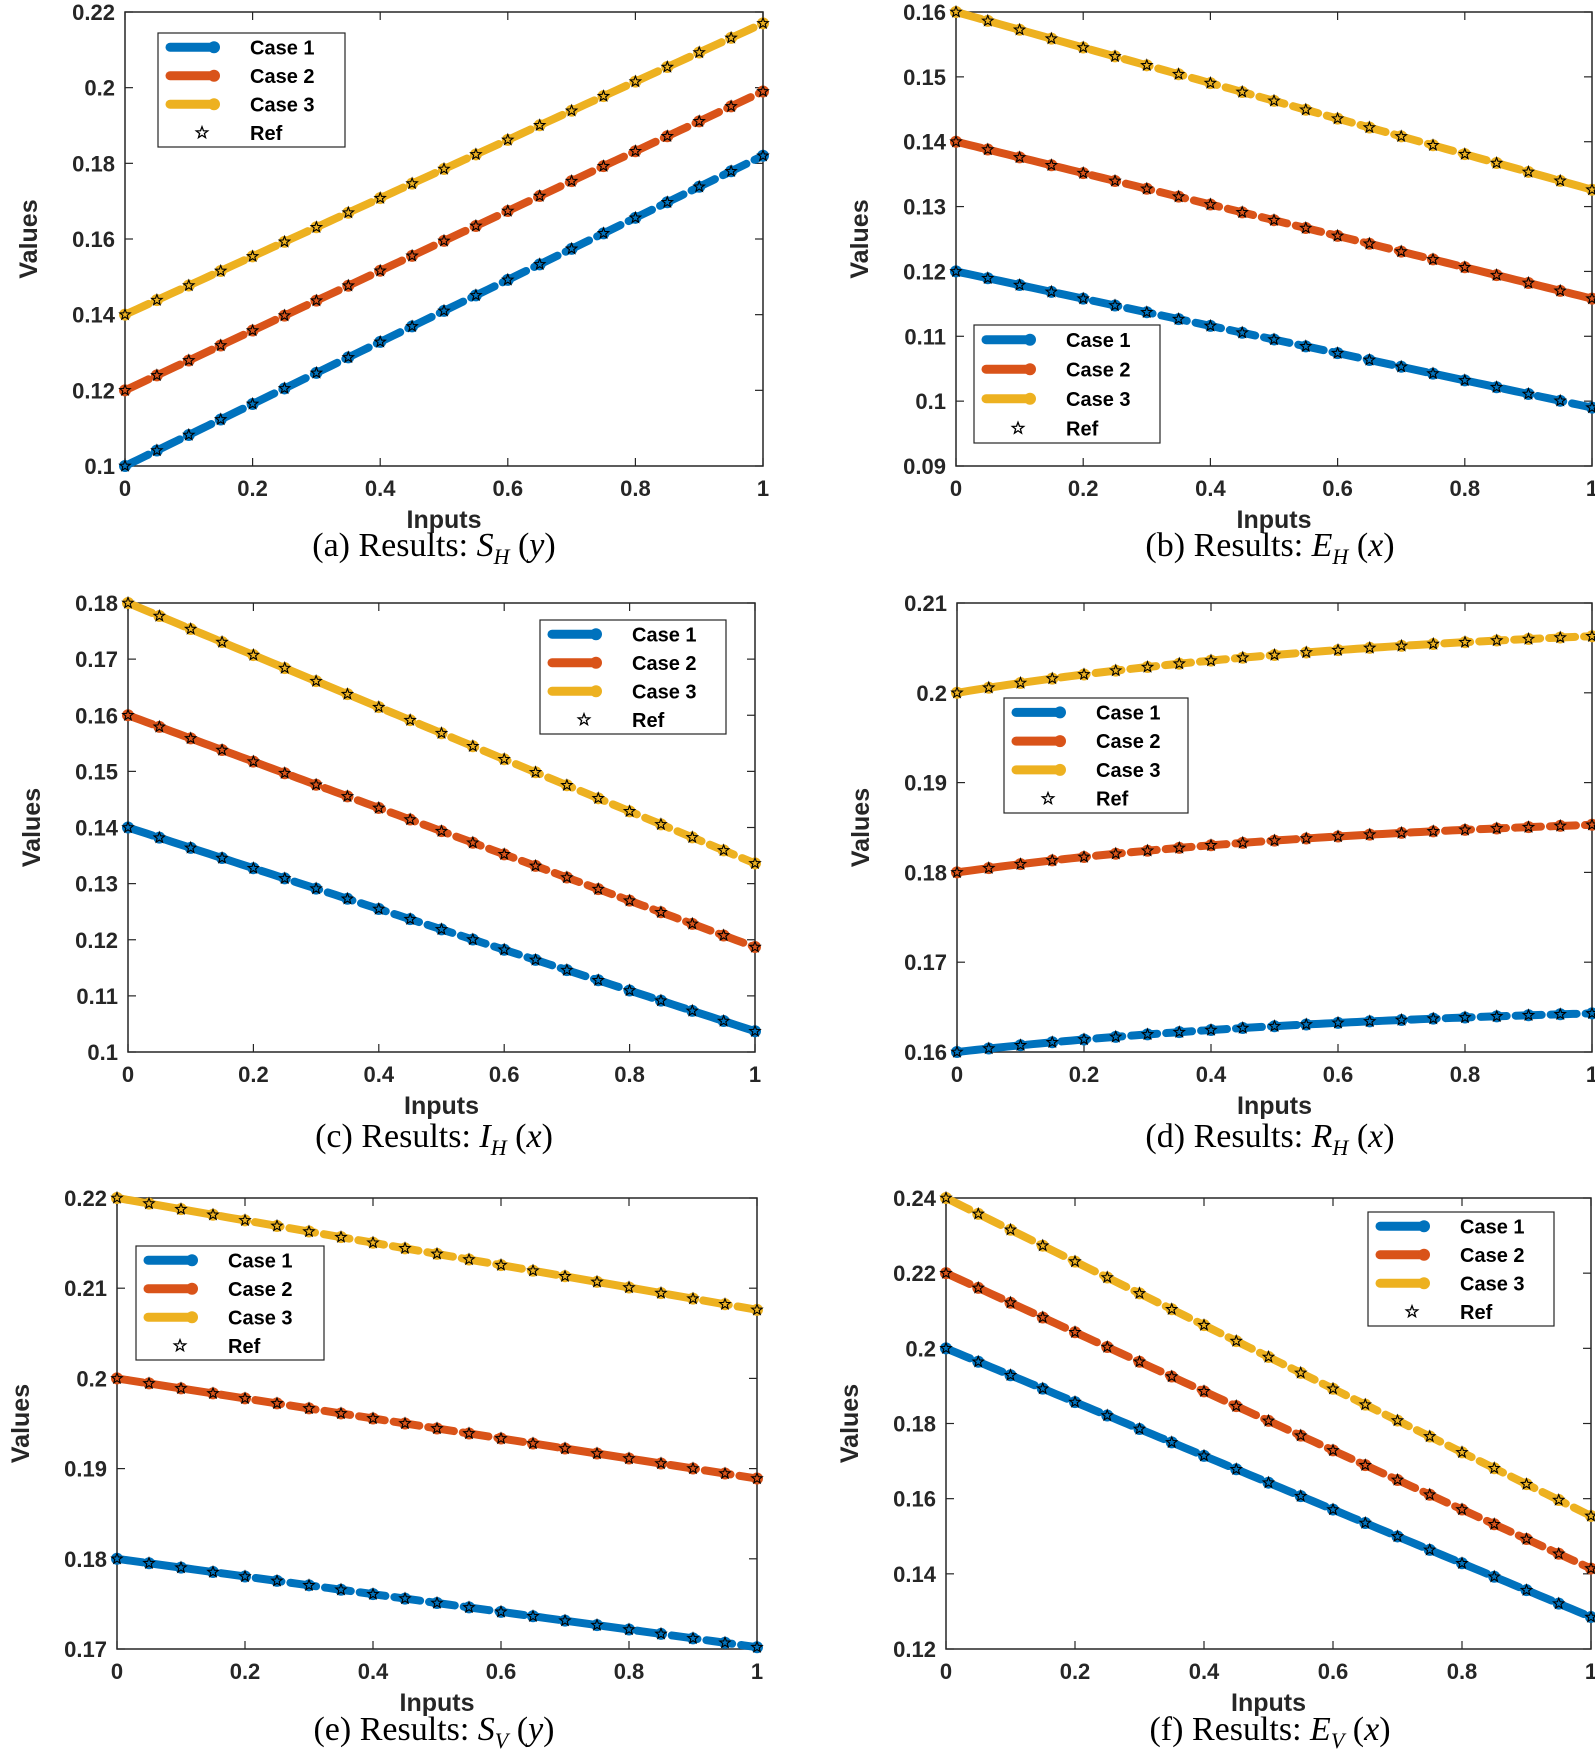 This screenshot has height=1759, width=1595. I want to click on caption-function: R, so click(1322, 1136).